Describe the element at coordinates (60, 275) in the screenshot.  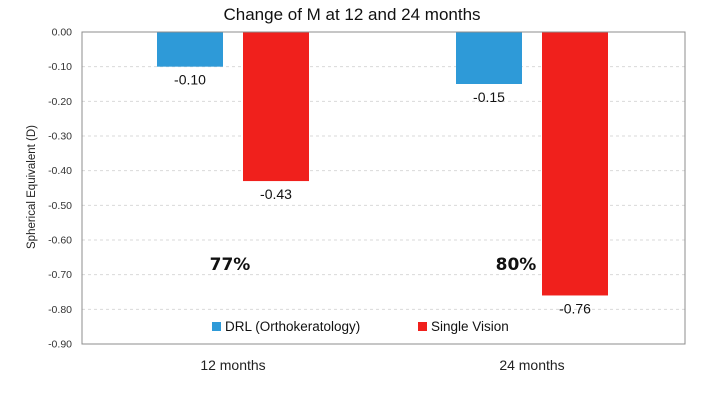
I see `y-tick-label: -0.70` at that location.